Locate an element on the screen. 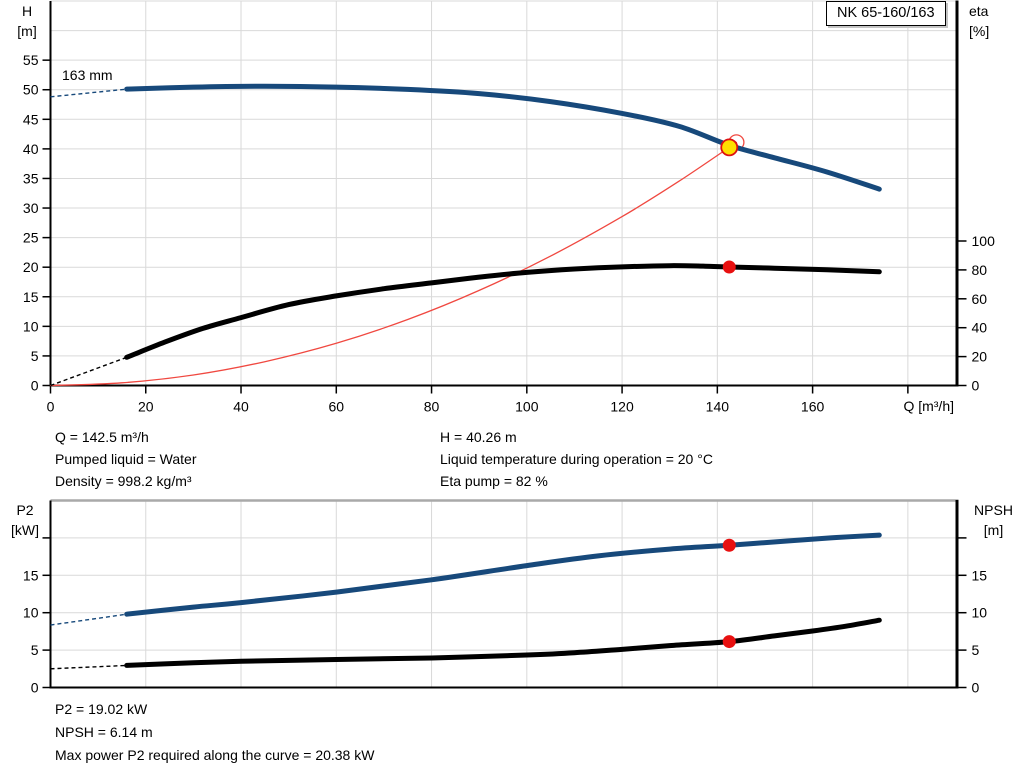 The width and height of the screenshot is (1024, 781). p2-curve is located at coordinates (503, 574).